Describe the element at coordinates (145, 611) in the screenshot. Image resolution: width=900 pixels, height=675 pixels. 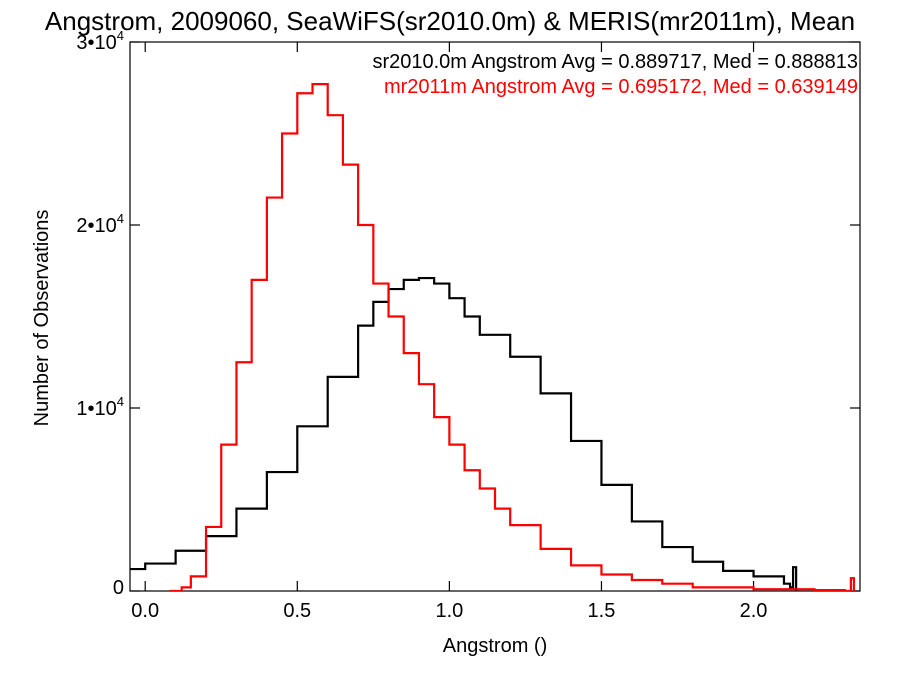
I see `x-tick-label: 0.0` at that location.